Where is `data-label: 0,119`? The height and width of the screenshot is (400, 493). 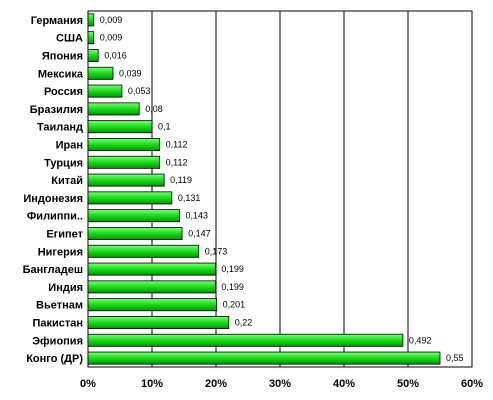 data-label: 0,119 is located at coordinates (181, 180).